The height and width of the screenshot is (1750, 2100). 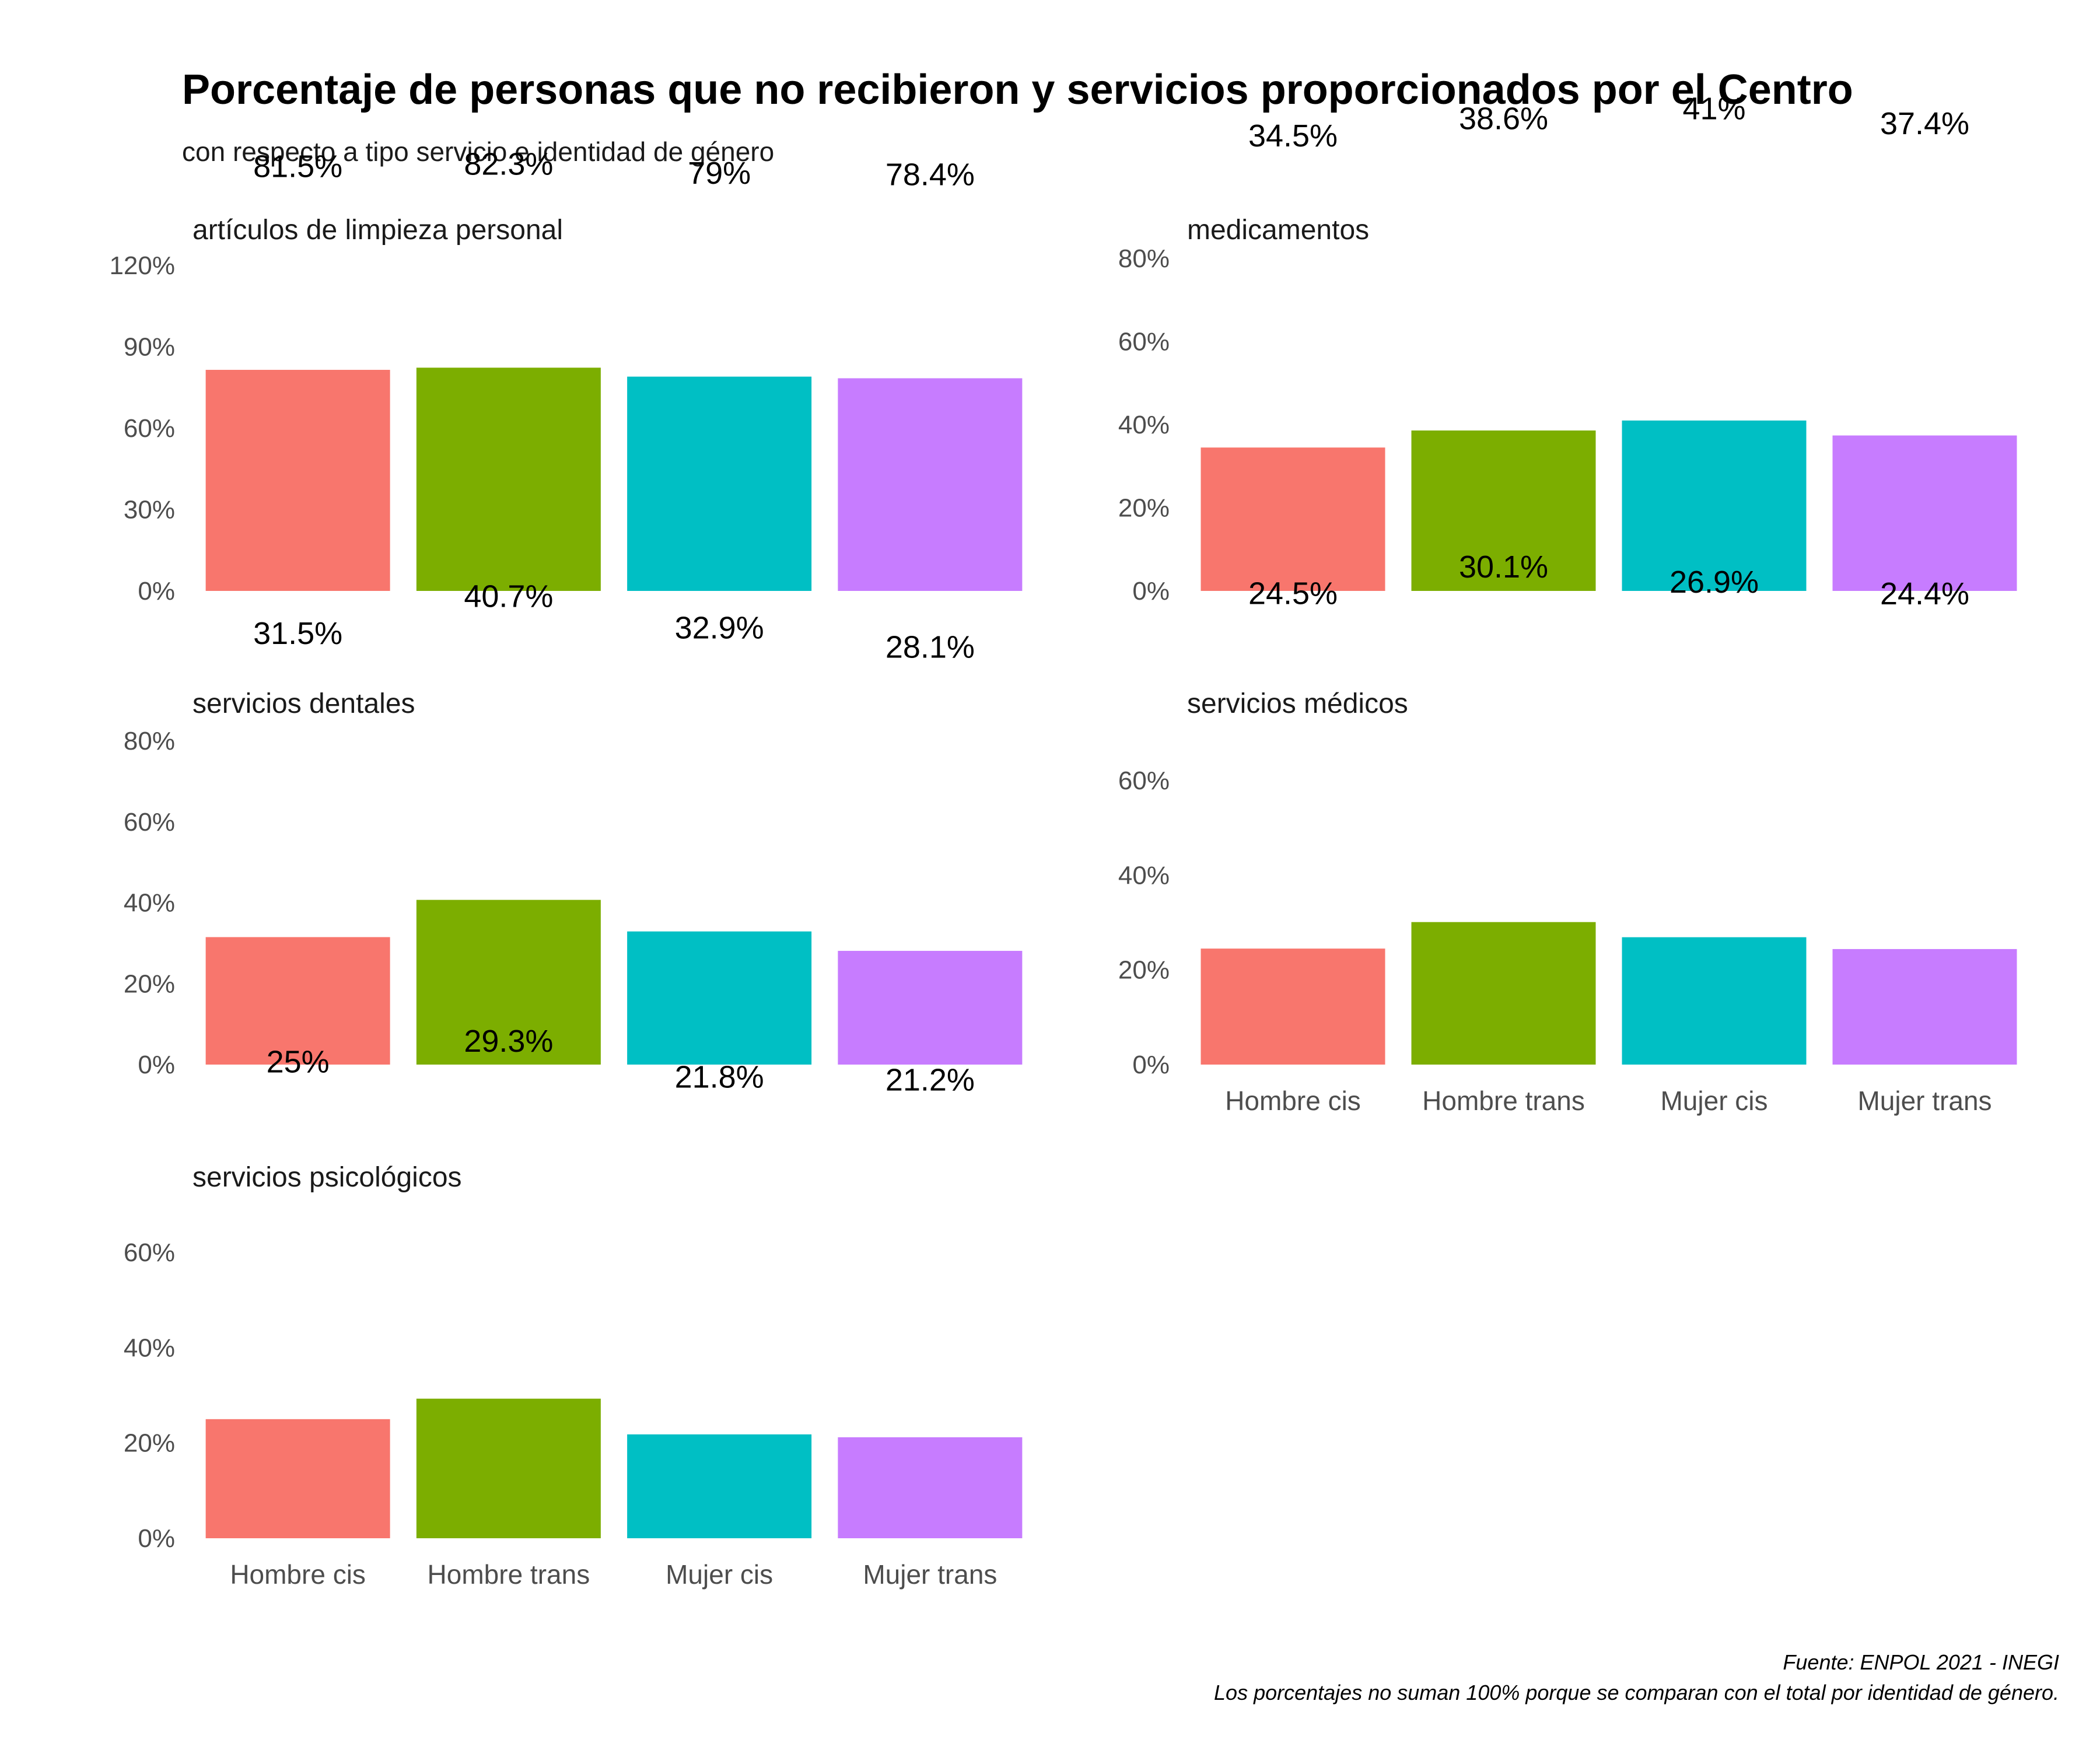 I want to click on y-tick-label: 120%, so click(x=142, y=265).